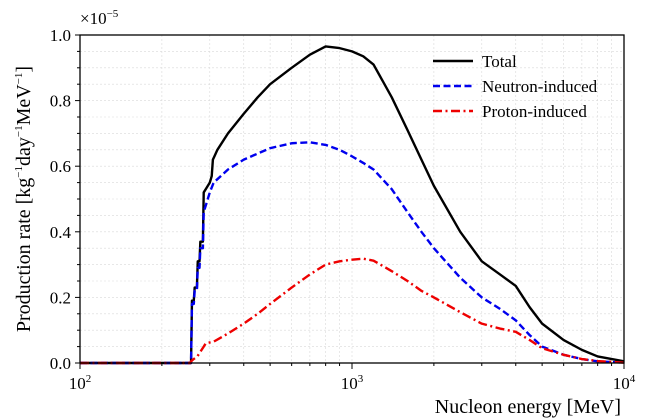 The width and height of the screenshot is (647, 420). Describe the element at coordinates (624, 383) in the screenshot. I see `x-tick-label: 10⁴` at that location.